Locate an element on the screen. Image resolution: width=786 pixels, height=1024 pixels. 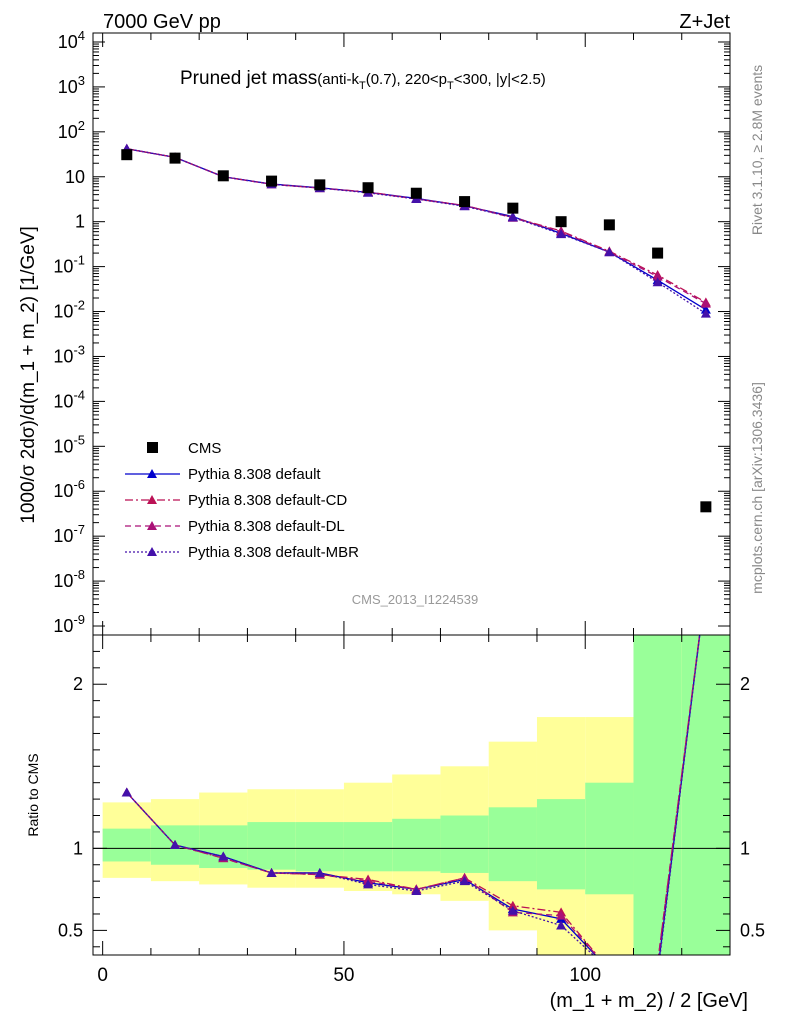
ytick-label-0: 1 is located at coordinates (80, 222).